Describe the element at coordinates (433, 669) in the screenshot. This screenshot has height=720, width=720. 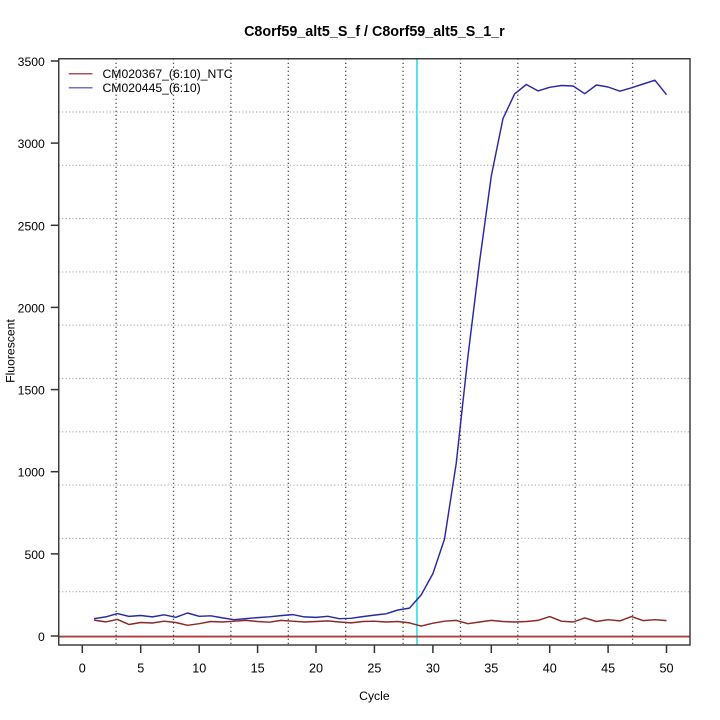
I see `svg-text: 30` at that location.